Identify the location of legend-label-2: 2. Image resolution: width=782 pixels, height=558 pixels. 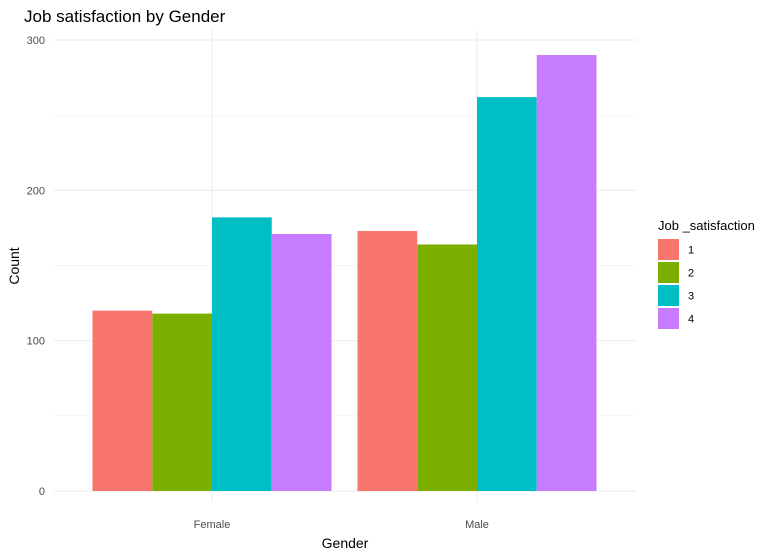
(691, 274).